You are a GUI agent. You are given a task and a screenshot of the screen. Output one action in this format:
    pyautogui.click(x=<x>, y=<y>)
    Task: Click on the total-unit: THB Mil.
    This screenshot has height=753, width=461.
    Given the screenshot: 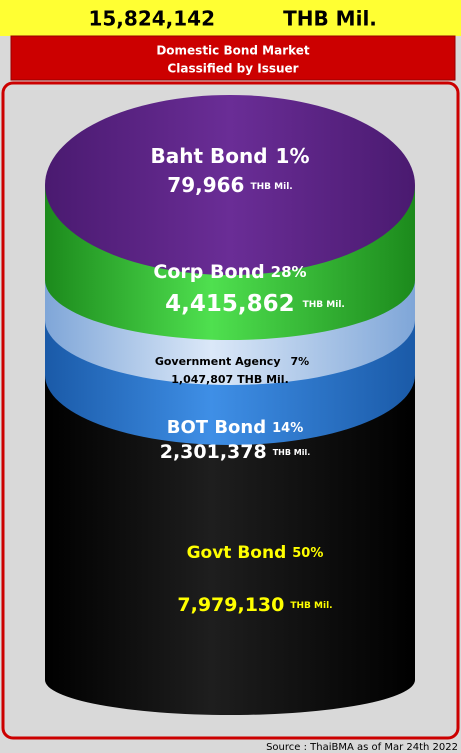 What is the action you would take?
    pyautogui.click(x=330, y=19)
    